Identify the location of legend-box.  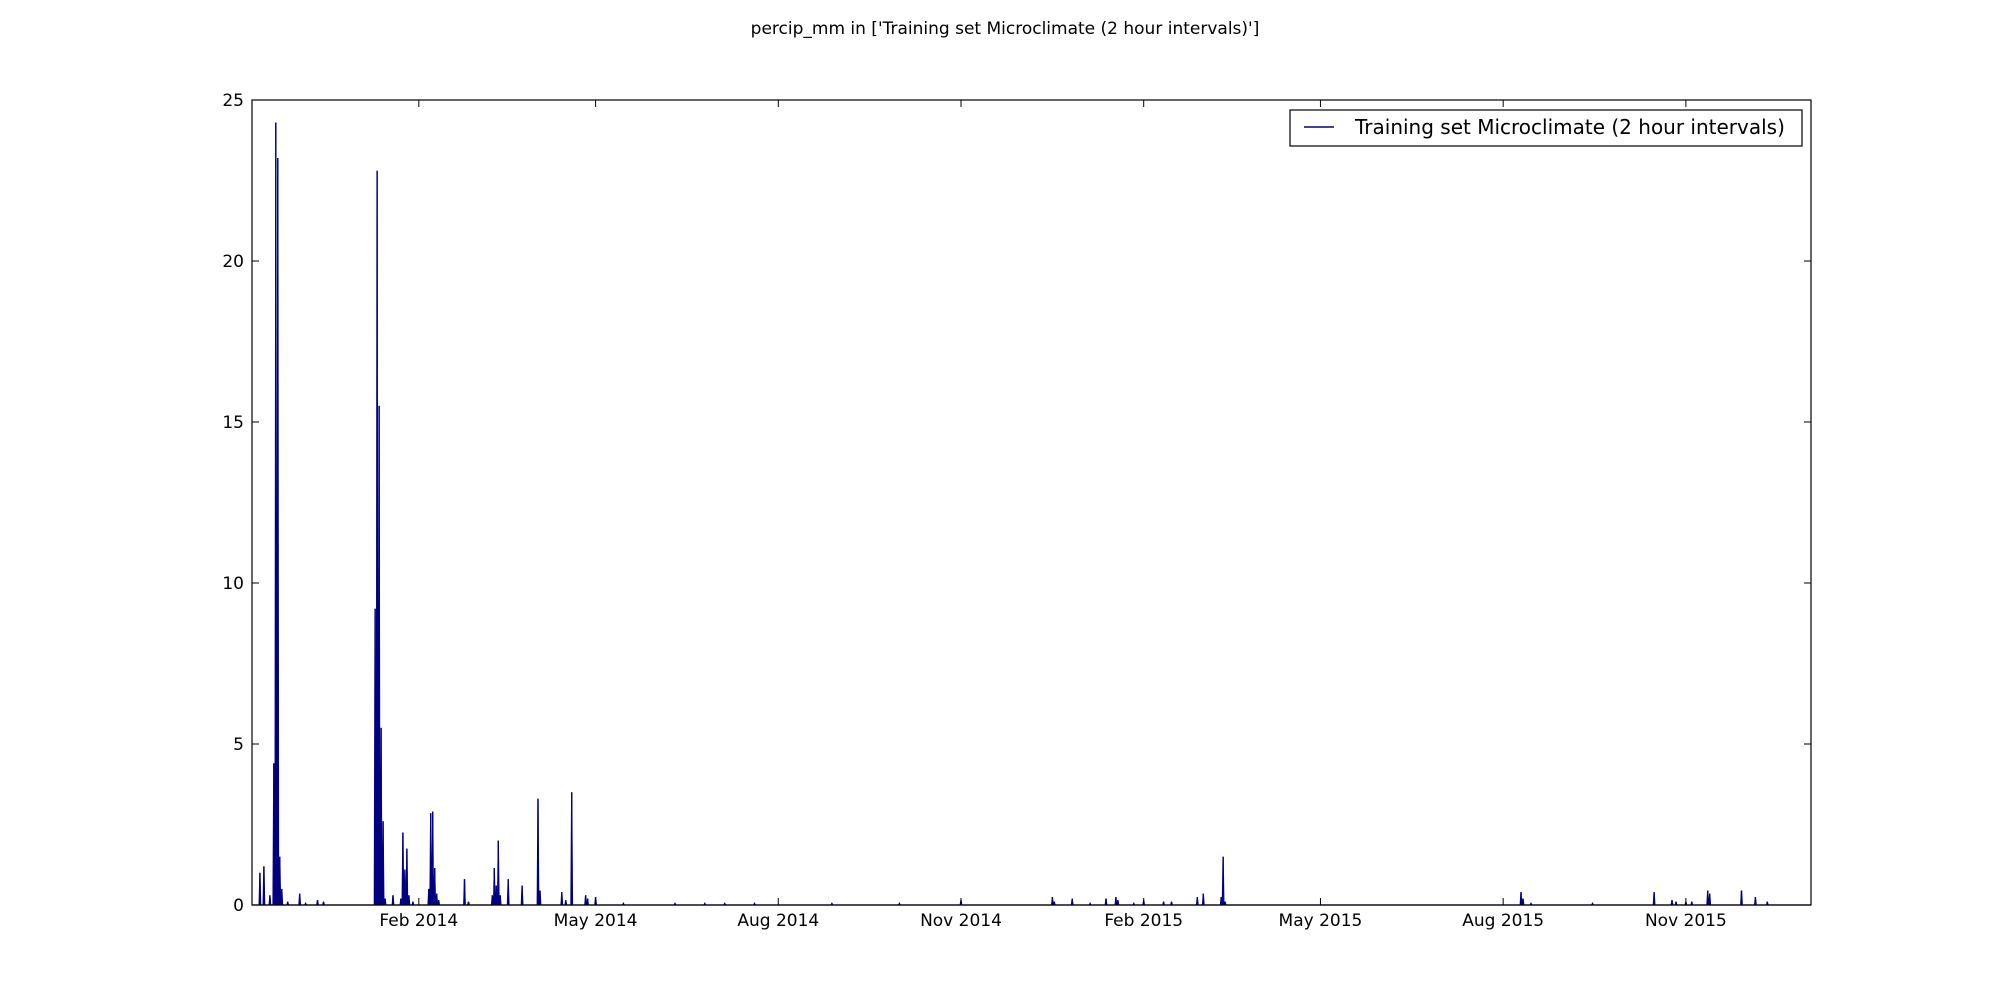
(1546, 128).